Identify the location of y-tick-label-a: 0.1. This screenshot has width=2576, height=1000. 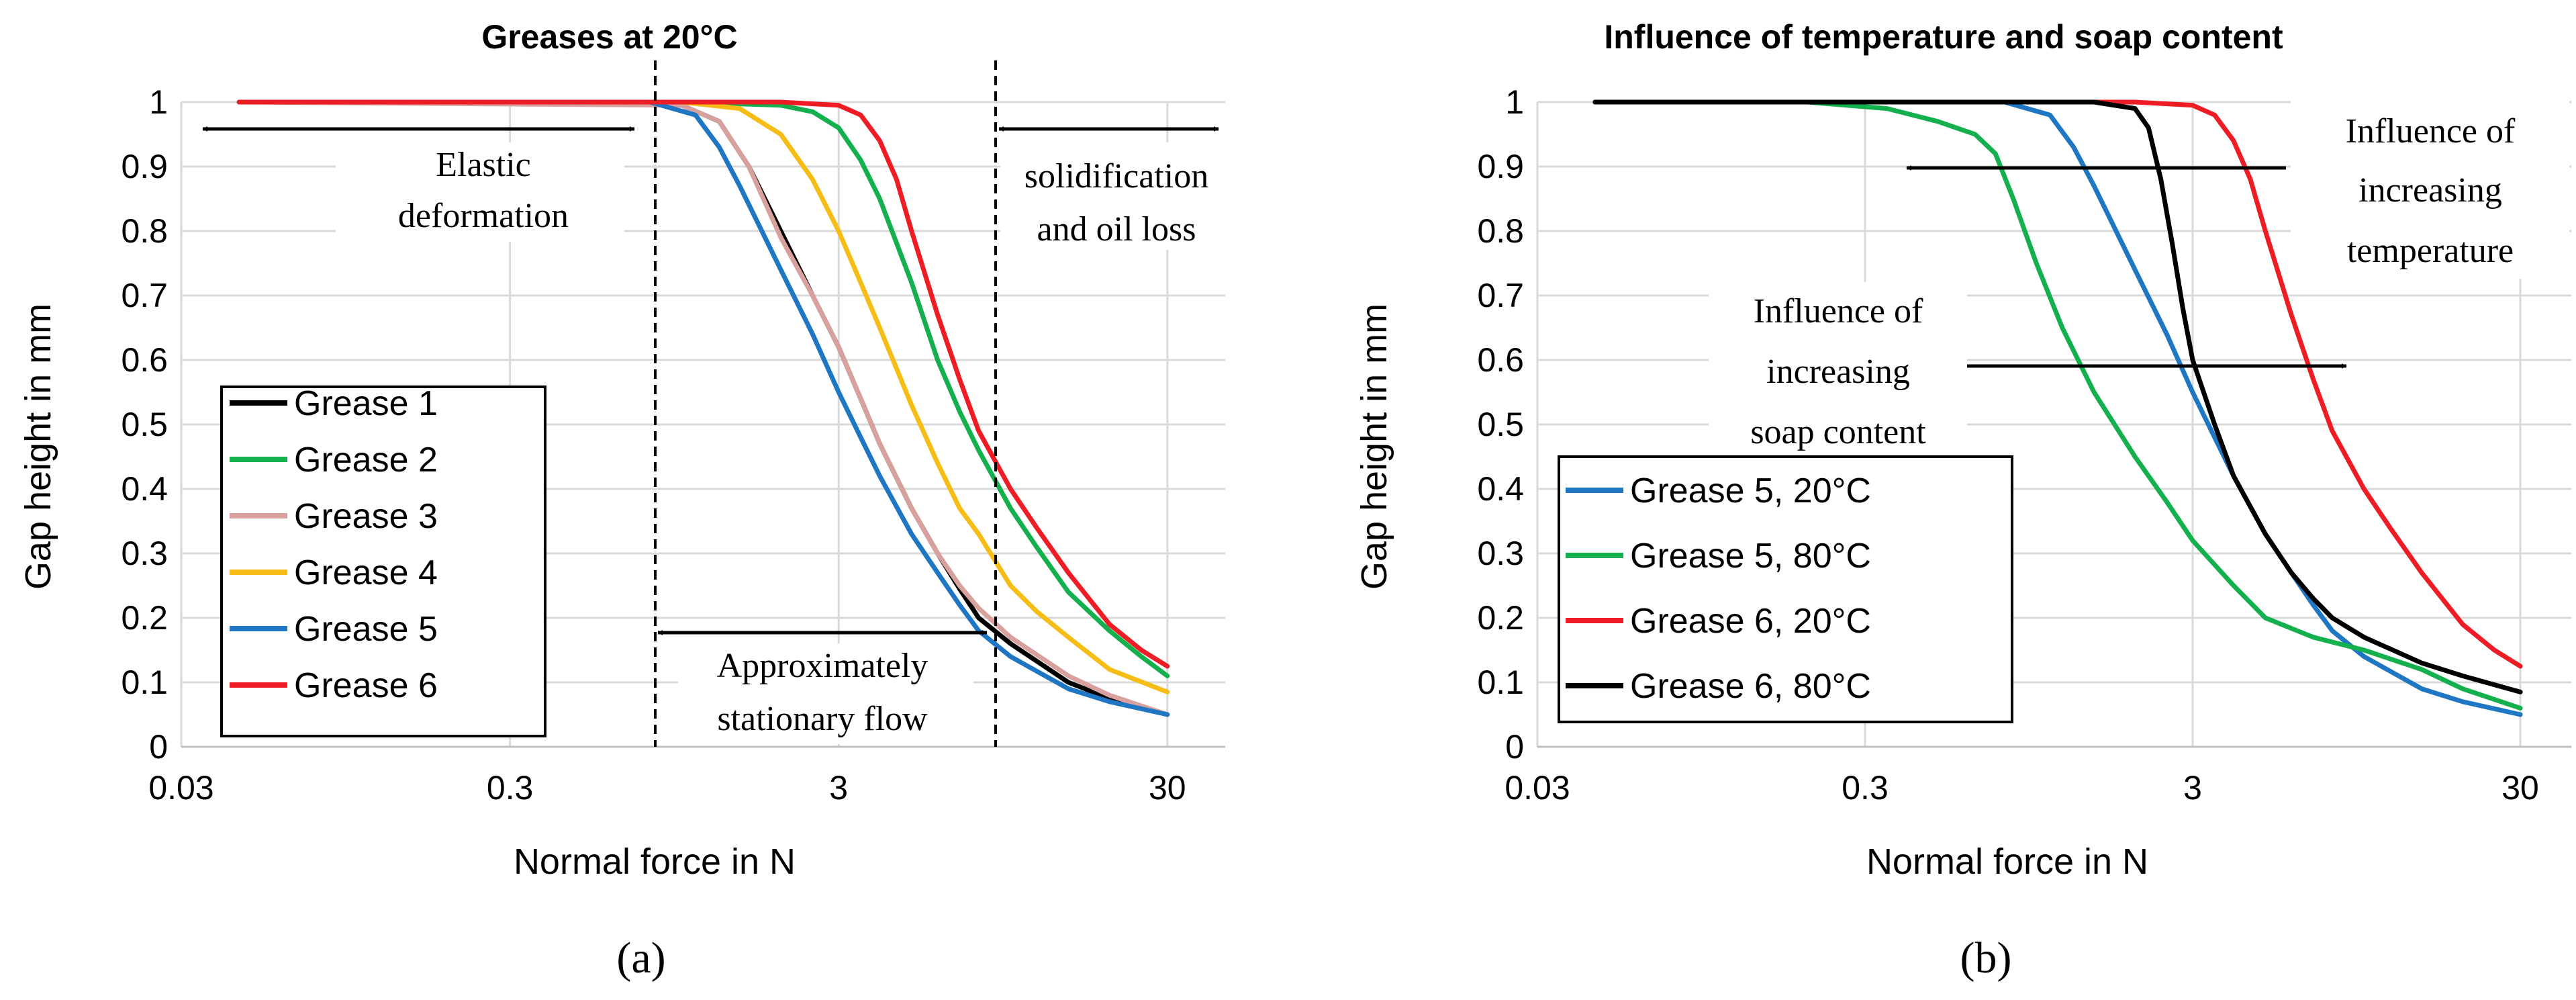
(144, 682).